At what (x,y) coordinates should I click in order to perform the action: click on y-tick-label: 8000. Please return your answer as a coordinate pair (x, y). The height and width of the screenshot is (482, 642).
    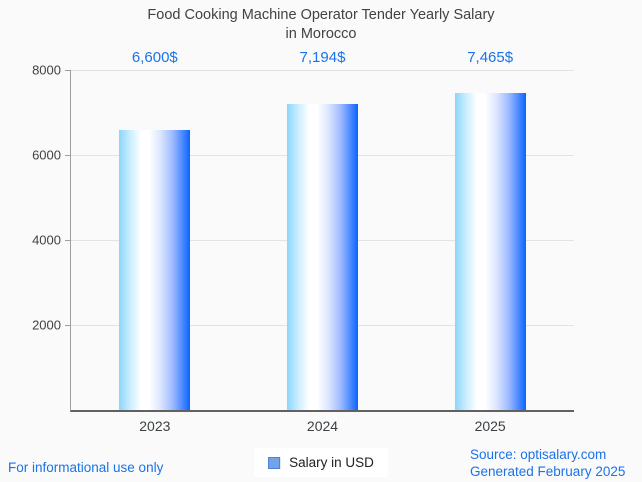
    Looking at the image, I should click on (46, 70).